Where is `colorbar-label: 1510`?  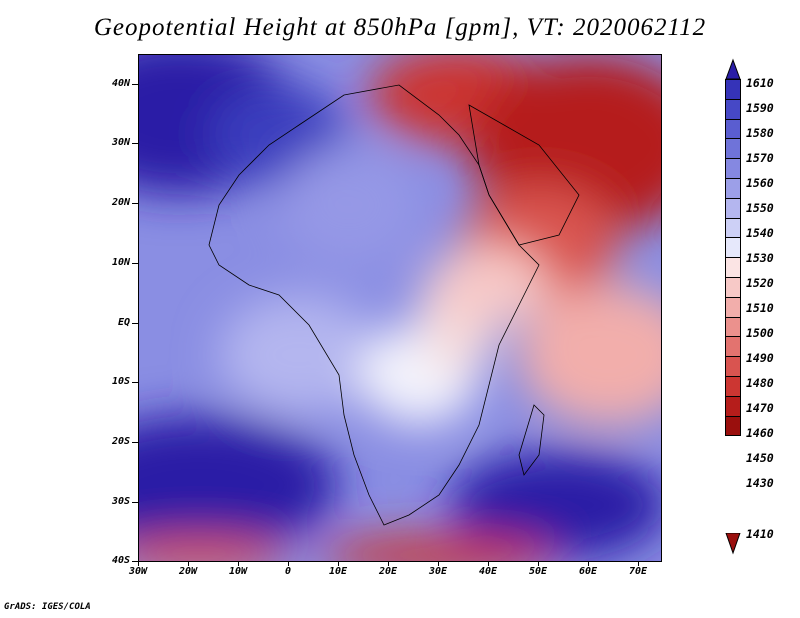
colorbar-label: 1510 is located at coordinates (760, 308).